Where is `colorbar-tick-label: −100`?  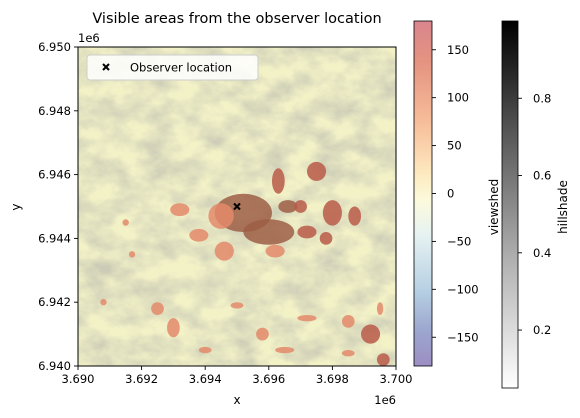 colorbar-tick-label: −100 is located at coordinates (463, 289).